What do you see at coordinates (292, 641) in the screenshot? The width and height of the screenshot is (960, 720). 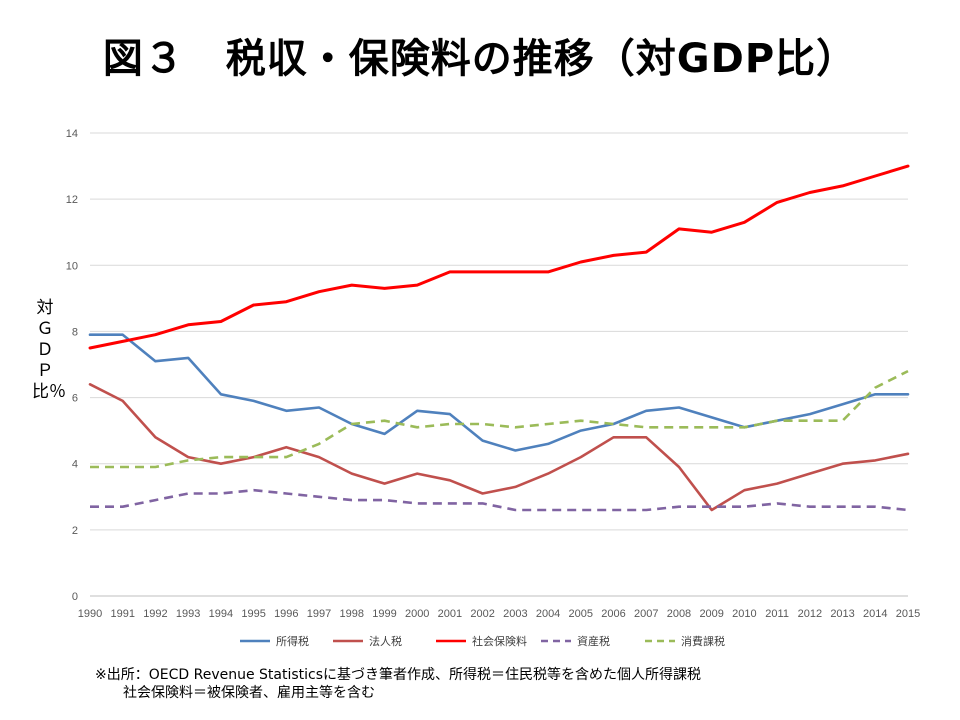 I see `legend-label: 所得税` at bounding box center [292, 641].